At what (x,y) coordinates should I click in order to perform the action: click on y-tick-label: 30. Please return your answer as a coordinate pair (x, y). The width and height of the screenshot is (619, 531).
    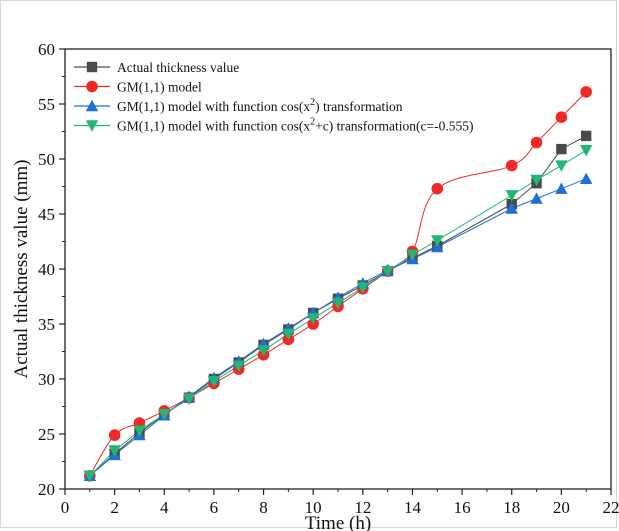
    Looking at the image, I should click on (46, 379).